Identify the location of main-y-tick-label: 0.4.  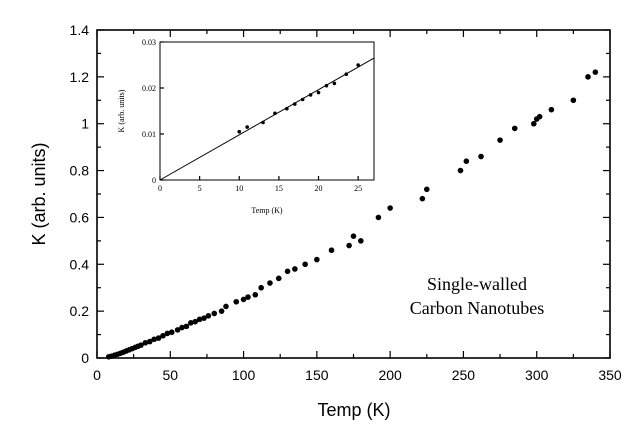
(80, 264).